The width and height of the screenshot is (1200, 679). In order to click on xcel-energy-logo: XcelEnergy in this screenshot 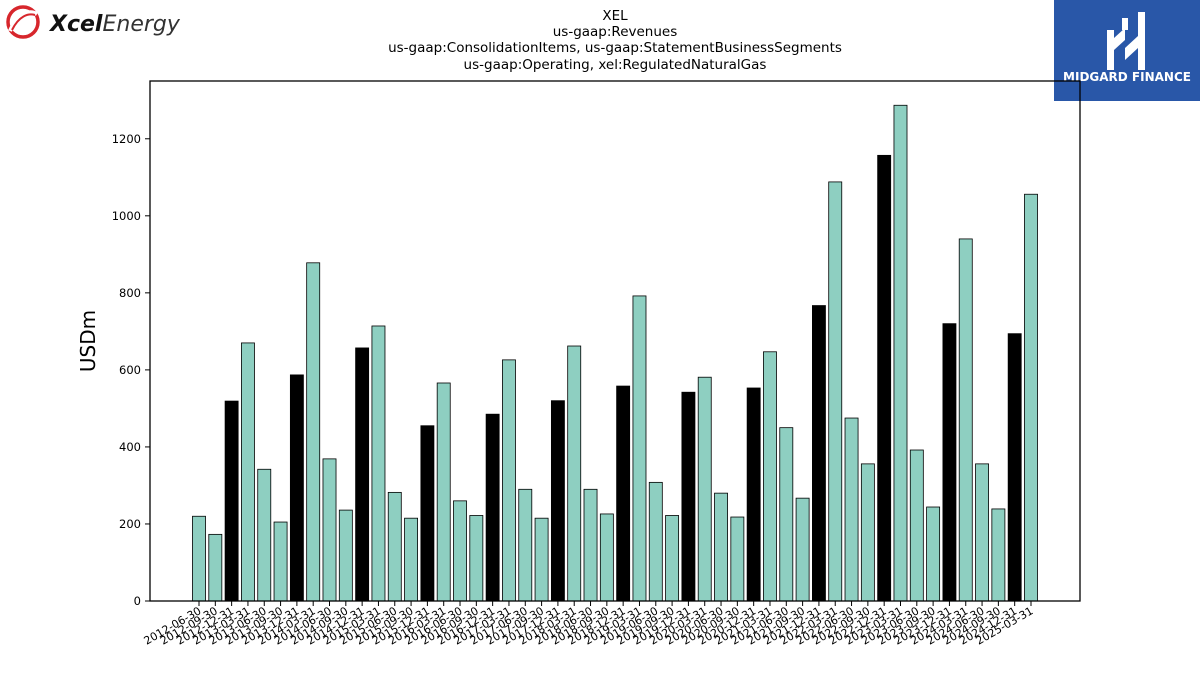, I will do `click(93, 22)`.